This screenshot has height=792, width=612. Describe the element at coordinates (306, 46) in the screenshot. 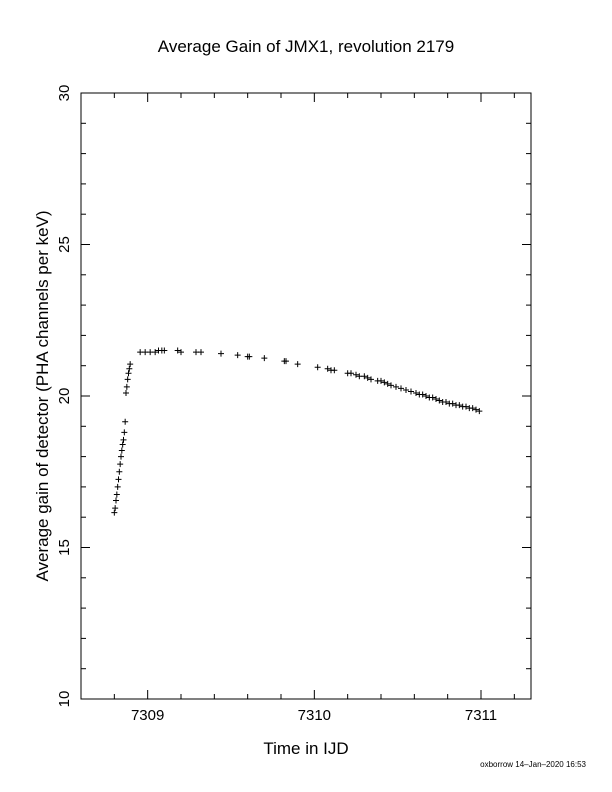

I see `chart-title: Average Gain of JMX1, revolution 2179` at that location.